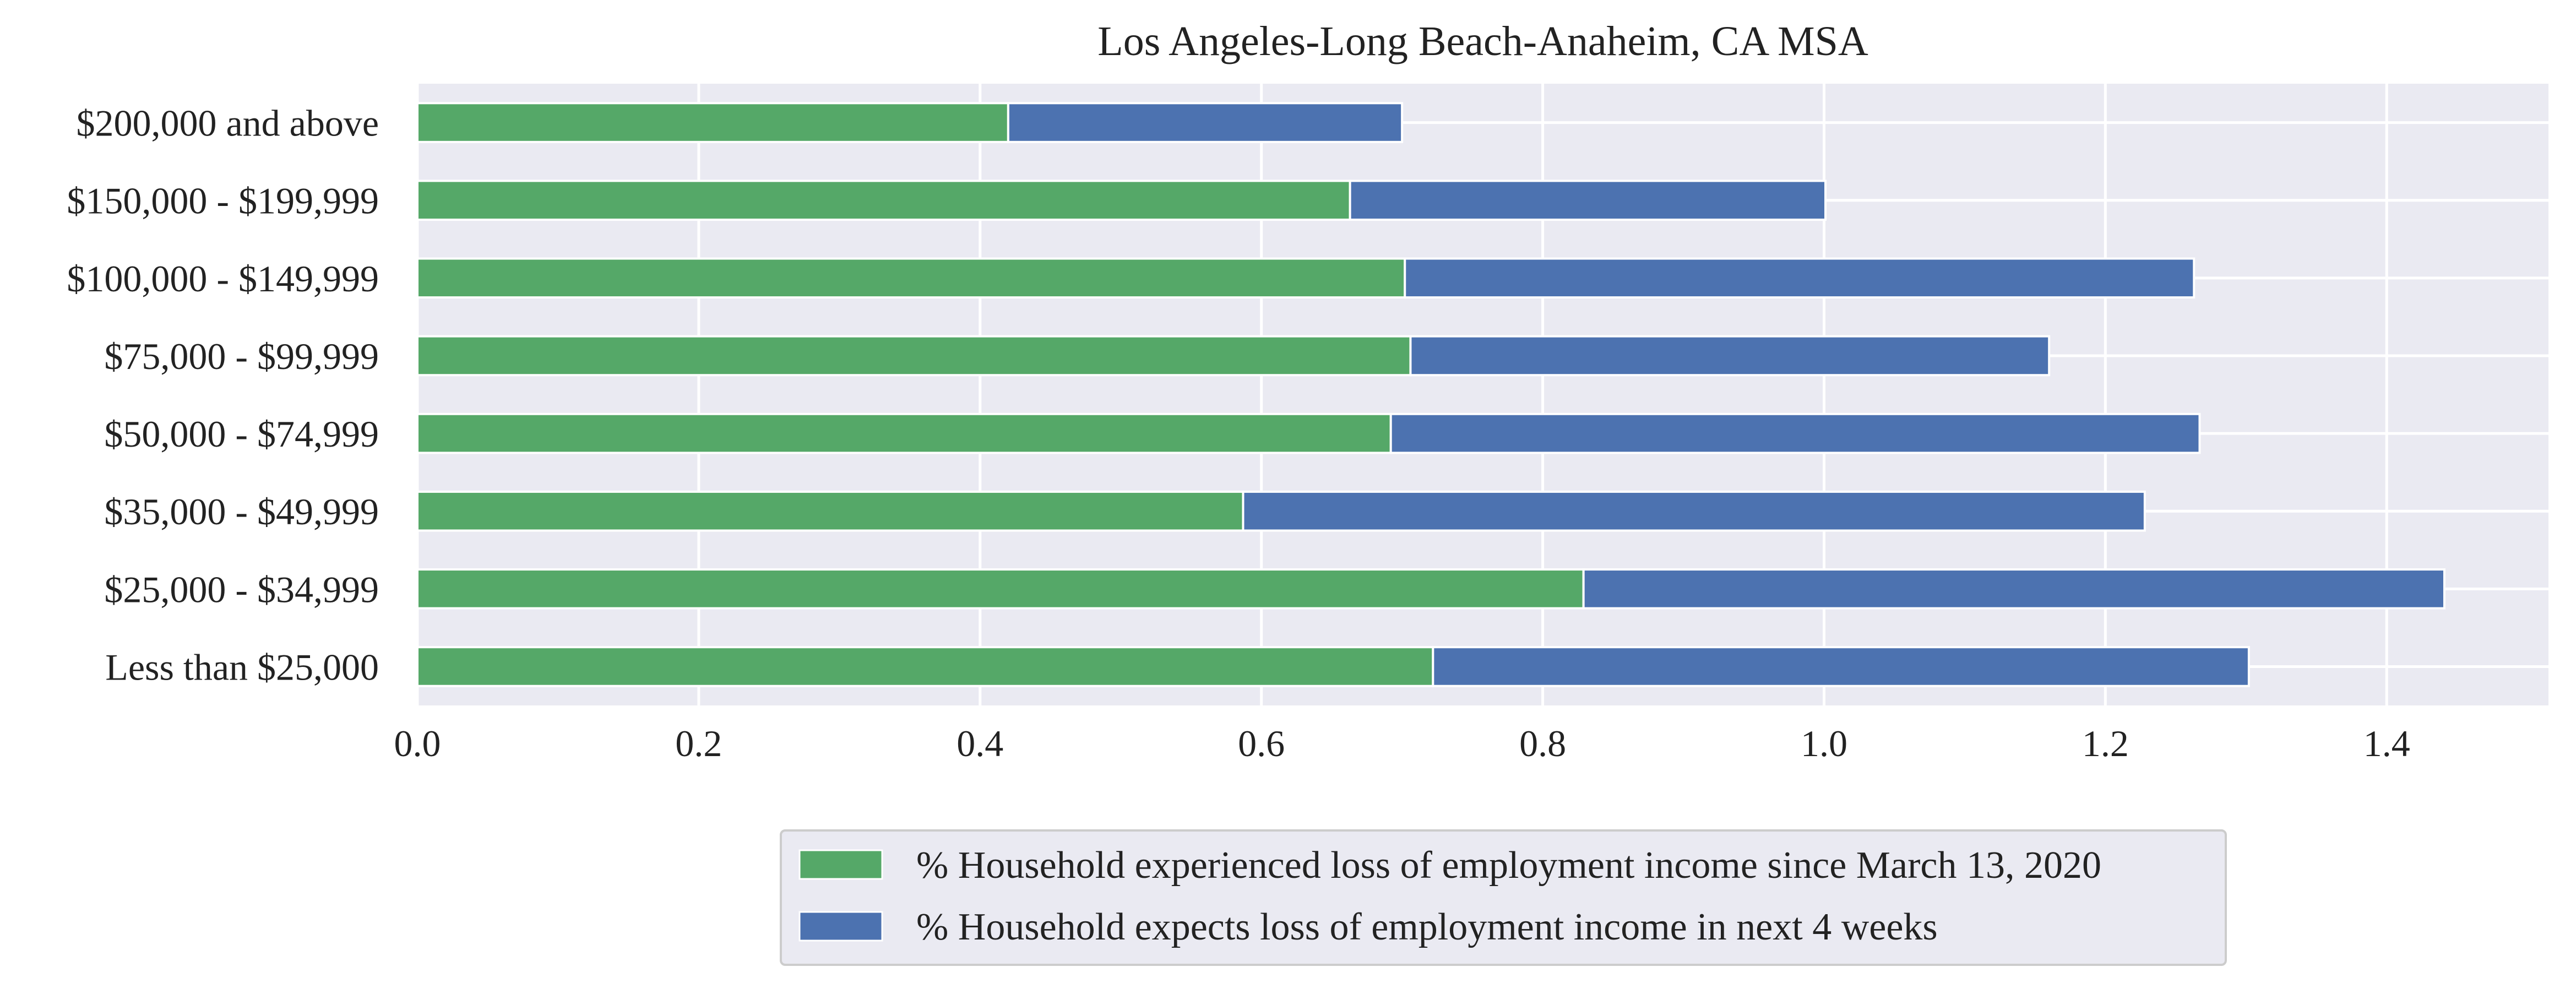 This screenshot has height=994, width=2576. I want to click on x-tick-label: 0.0, so click(418, 743).